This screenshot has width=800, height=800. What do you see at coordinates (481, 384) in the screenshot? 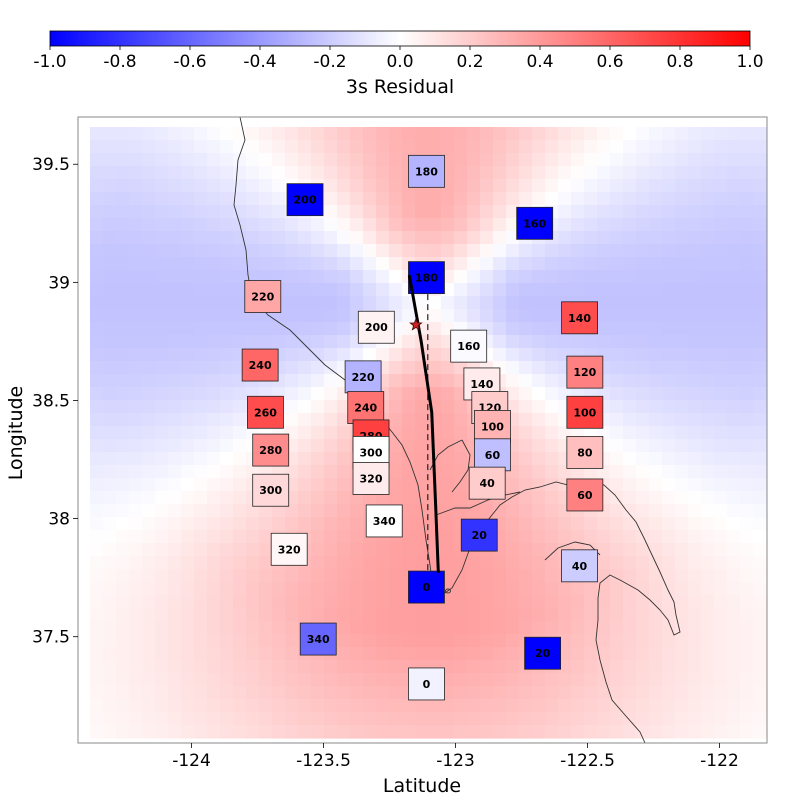
I see `station-azimuth-label: 140` at bounding box center [481, 384].